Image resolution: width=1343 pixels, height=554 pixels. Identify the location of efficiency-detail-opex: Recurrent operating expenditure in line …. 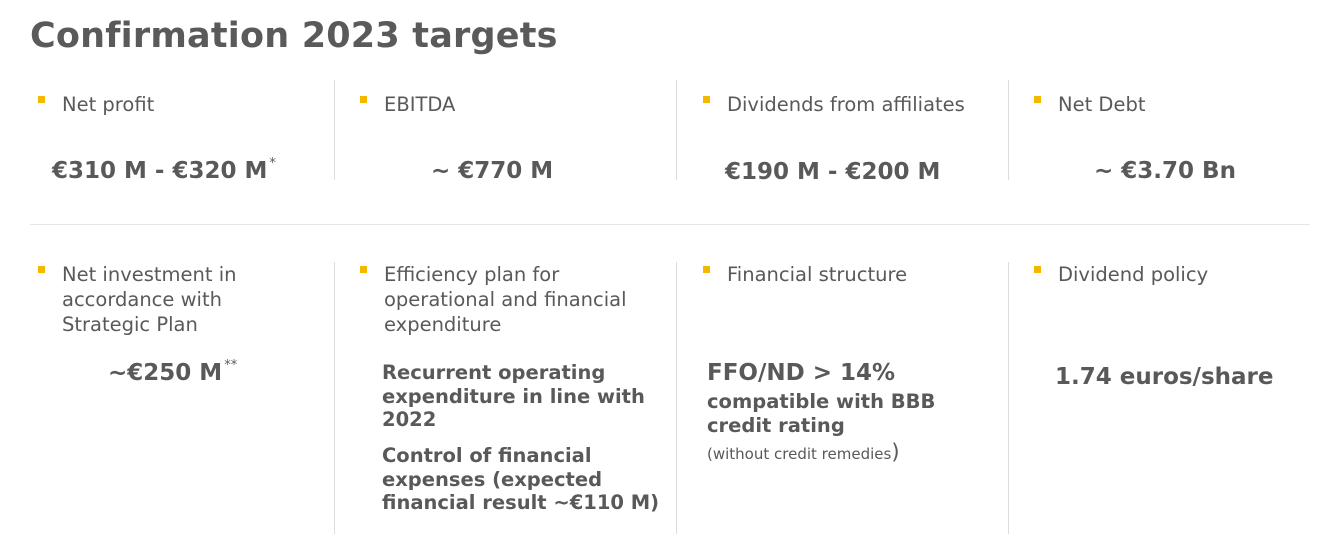
(513, 396).